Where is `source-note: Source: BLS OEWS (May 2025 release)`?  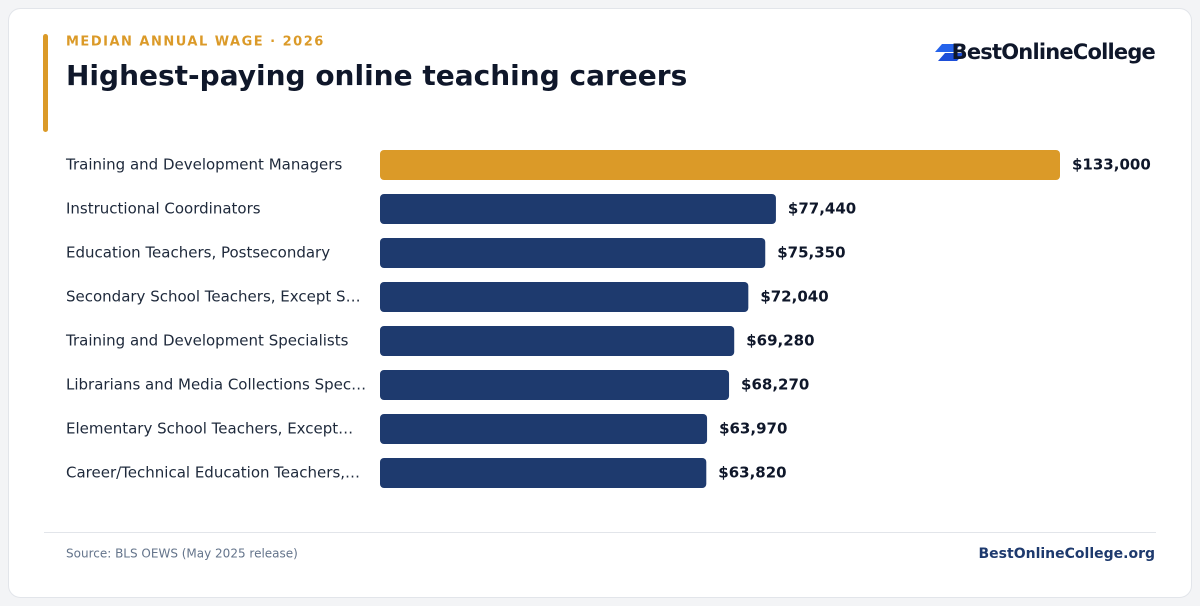 source-note: Source: BLS OEWS (May 2025 release) is located at coordinates (182, 554).